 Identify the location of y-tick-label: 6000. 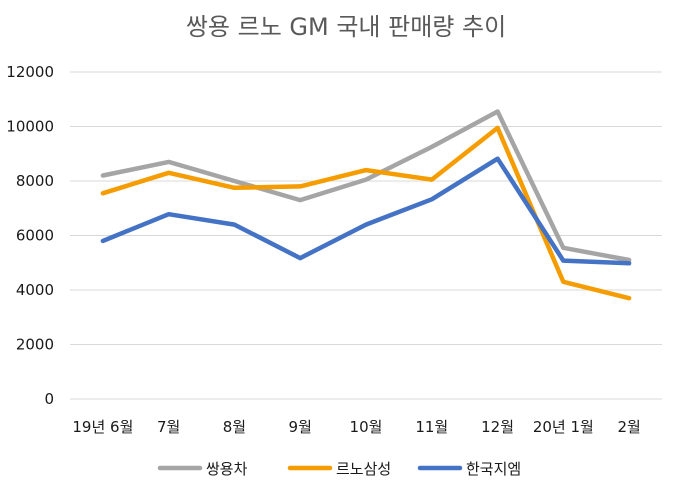
(35, 236).